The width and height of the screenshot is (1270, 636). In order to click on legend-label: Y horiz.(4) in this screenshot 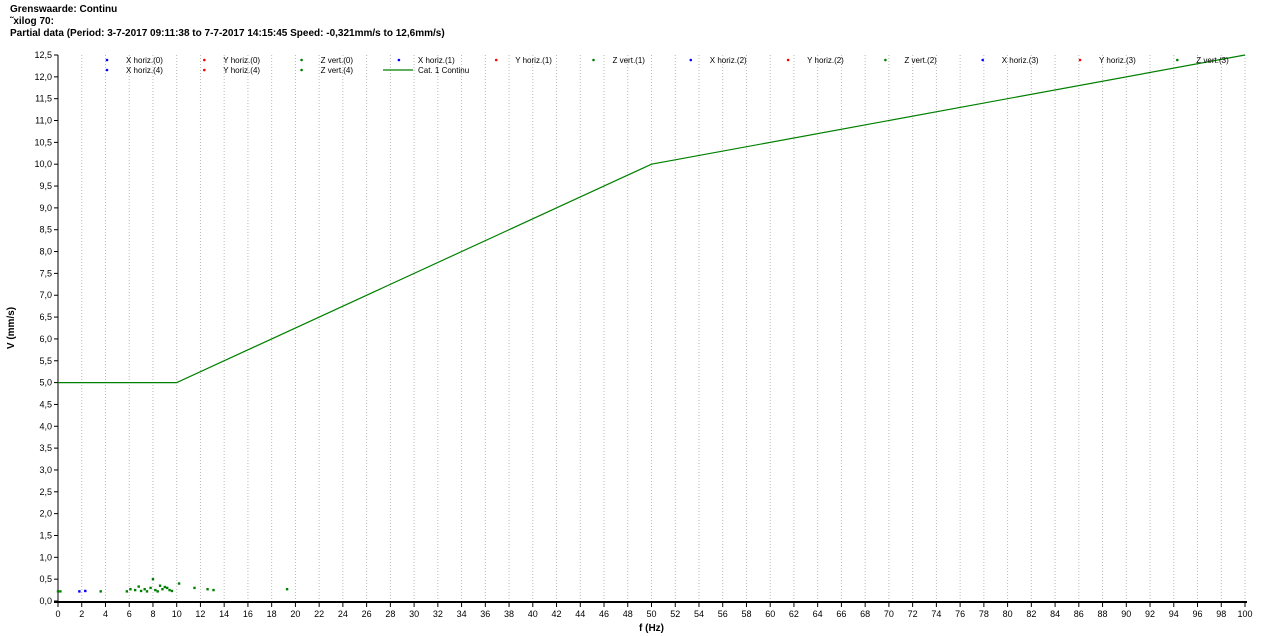, I will do `click(241, 70)`.